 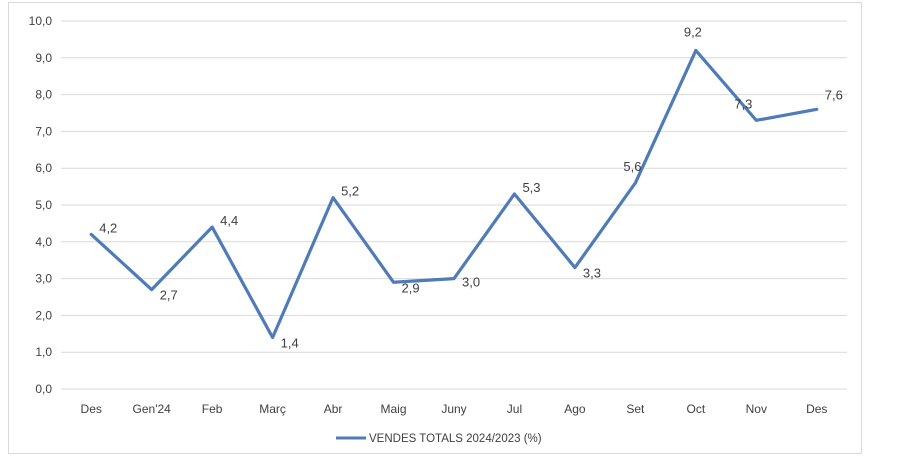 What do you see at coordinates (43, 205) in the screenshot?
I see `y-tick-label: 5,0` at bounding box center [43, 205].